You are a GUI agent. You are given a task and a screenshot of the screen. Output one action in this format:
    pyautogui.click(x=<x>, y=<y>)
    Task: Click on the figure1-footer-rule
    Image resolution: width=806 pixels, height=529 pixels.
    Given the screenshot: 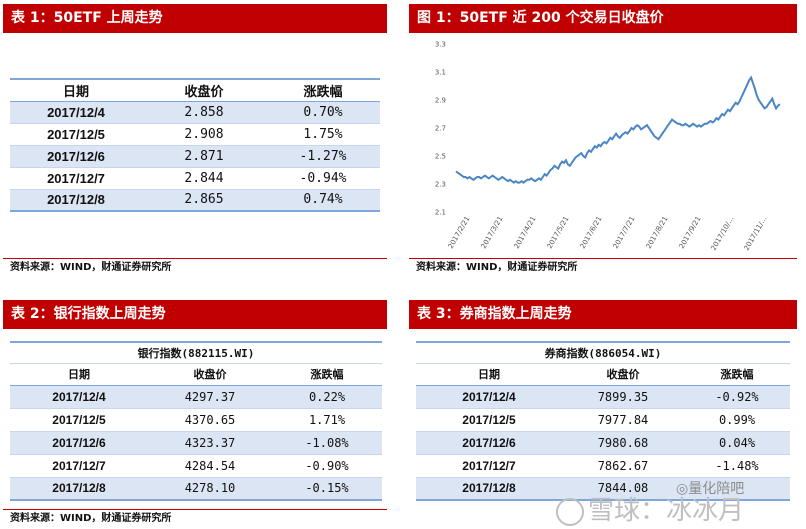 What is the action you would take?
    pyautogui.click(x=603, y=258)
    